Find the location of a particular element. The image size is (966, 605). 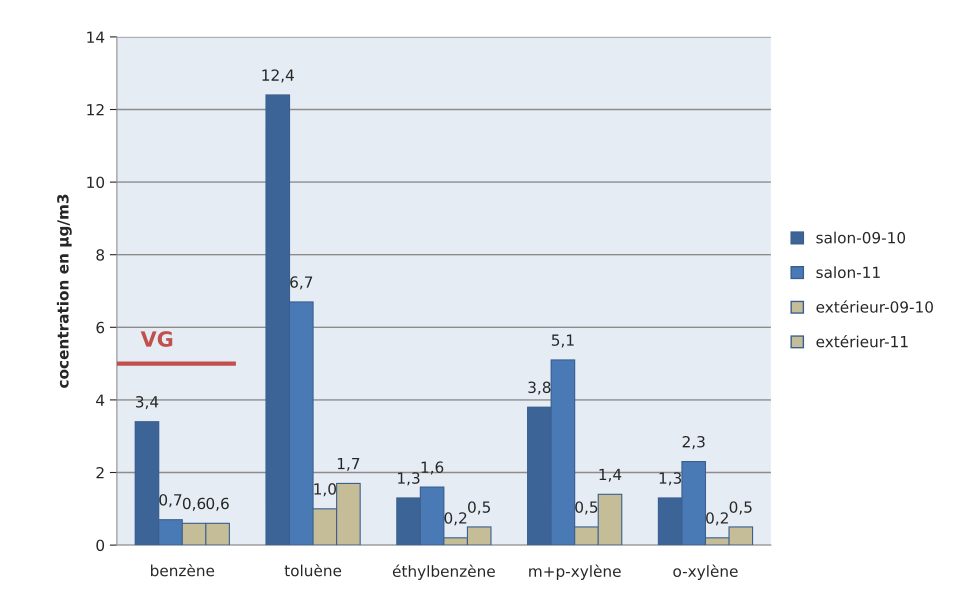

data-label: 12,4 is located at coordinates (278, 75).